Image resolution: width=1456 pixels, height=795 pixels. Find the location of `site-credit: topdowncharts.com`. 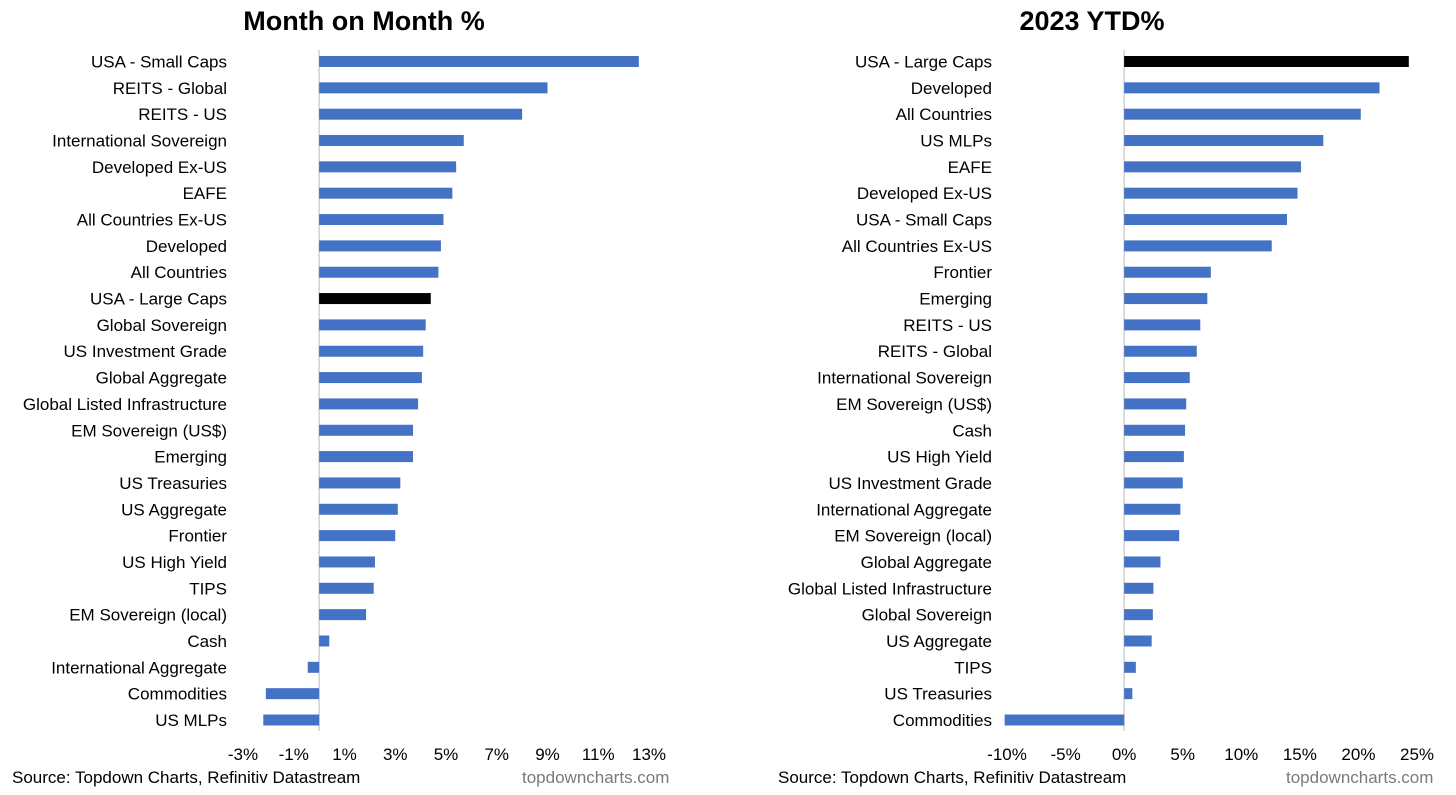

site-credit: topdowncharts.com is located at coordinates (1360, 777).